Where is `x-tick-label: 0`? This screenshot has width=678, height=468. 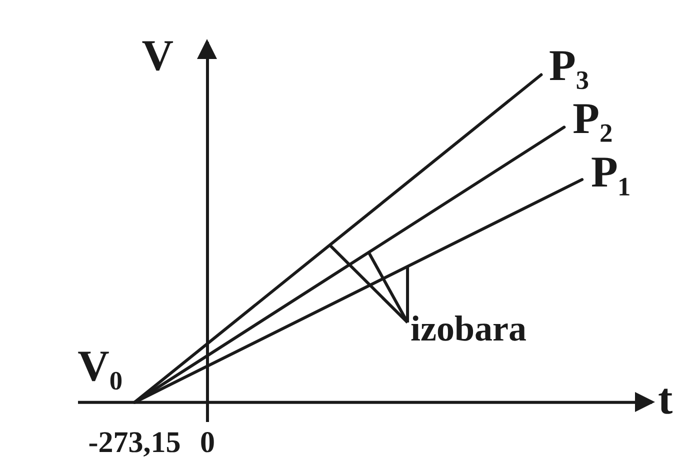 x-tick-label: 0 is located at coordinates (207, 442).